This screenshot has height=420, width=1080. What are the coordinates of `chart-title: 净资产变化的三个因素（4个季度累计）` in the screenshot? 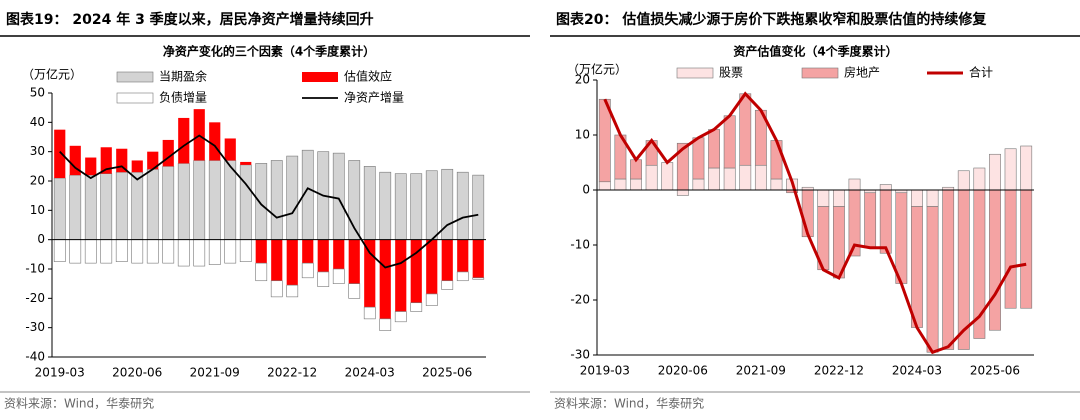 It's located at (269, 51).